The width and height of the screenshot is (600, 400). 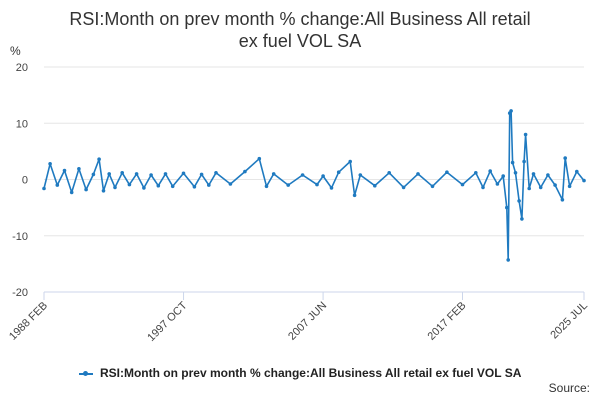 What do you see at coordinates (569, 388) in the screenshot?
I see `source-label: Source:` at bounding box center [569, 388].